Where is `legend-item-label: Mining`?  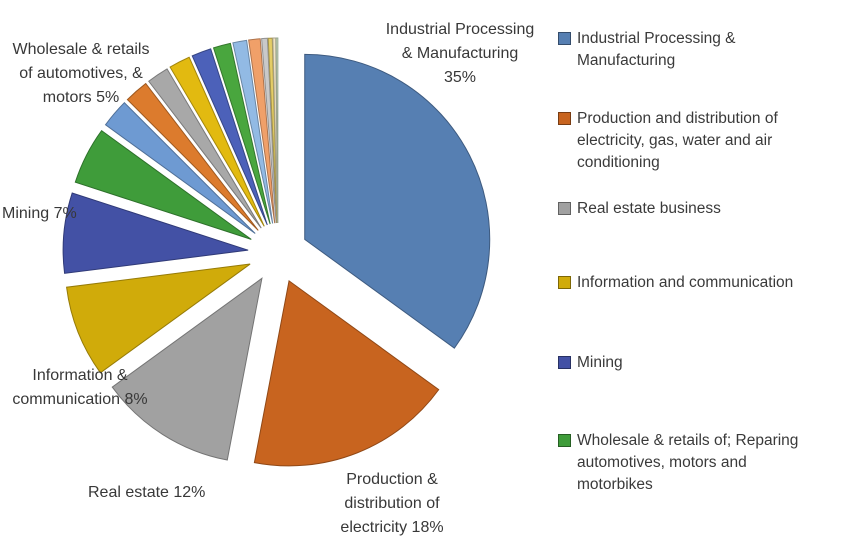
legend-item-label: Mining is located at coordinates (600, 362).